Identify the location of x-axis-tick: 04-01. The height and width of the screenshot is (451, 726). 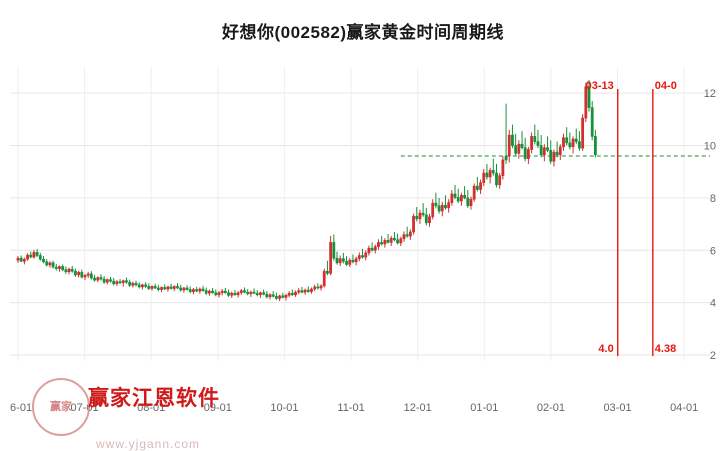
(684, 408).